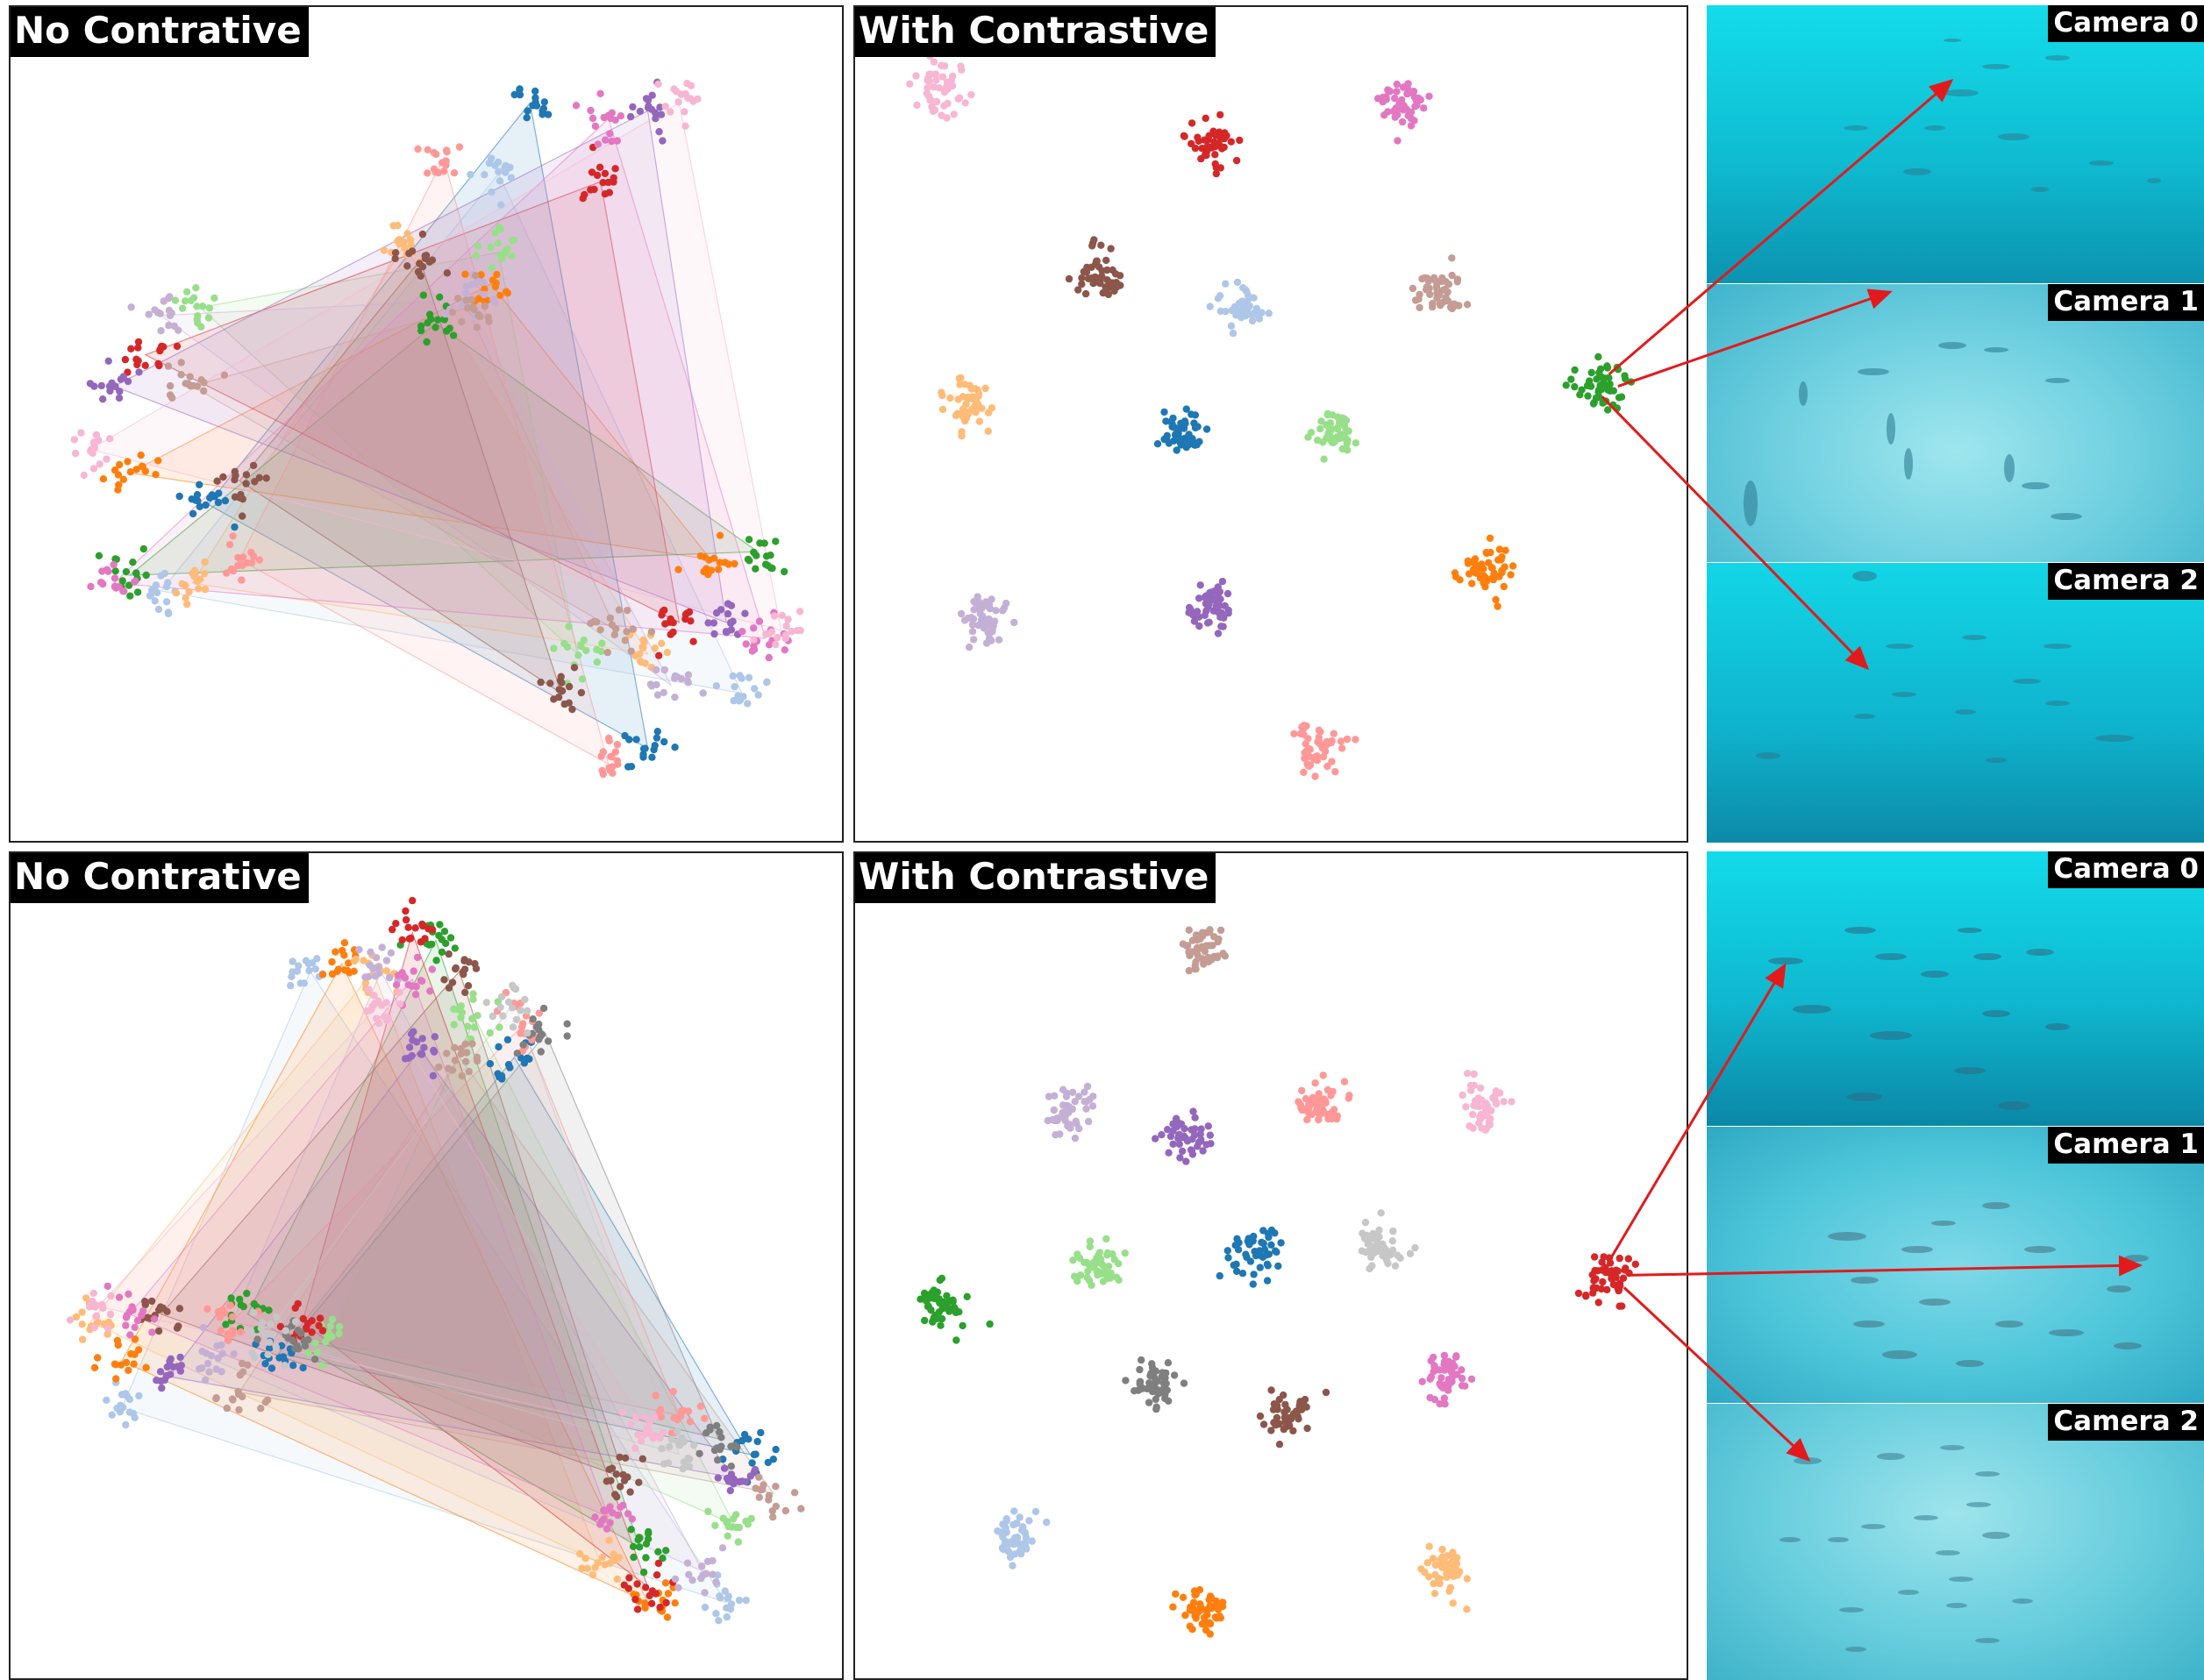  I want to click on panel-title: No Contrative, so click(160, 878).